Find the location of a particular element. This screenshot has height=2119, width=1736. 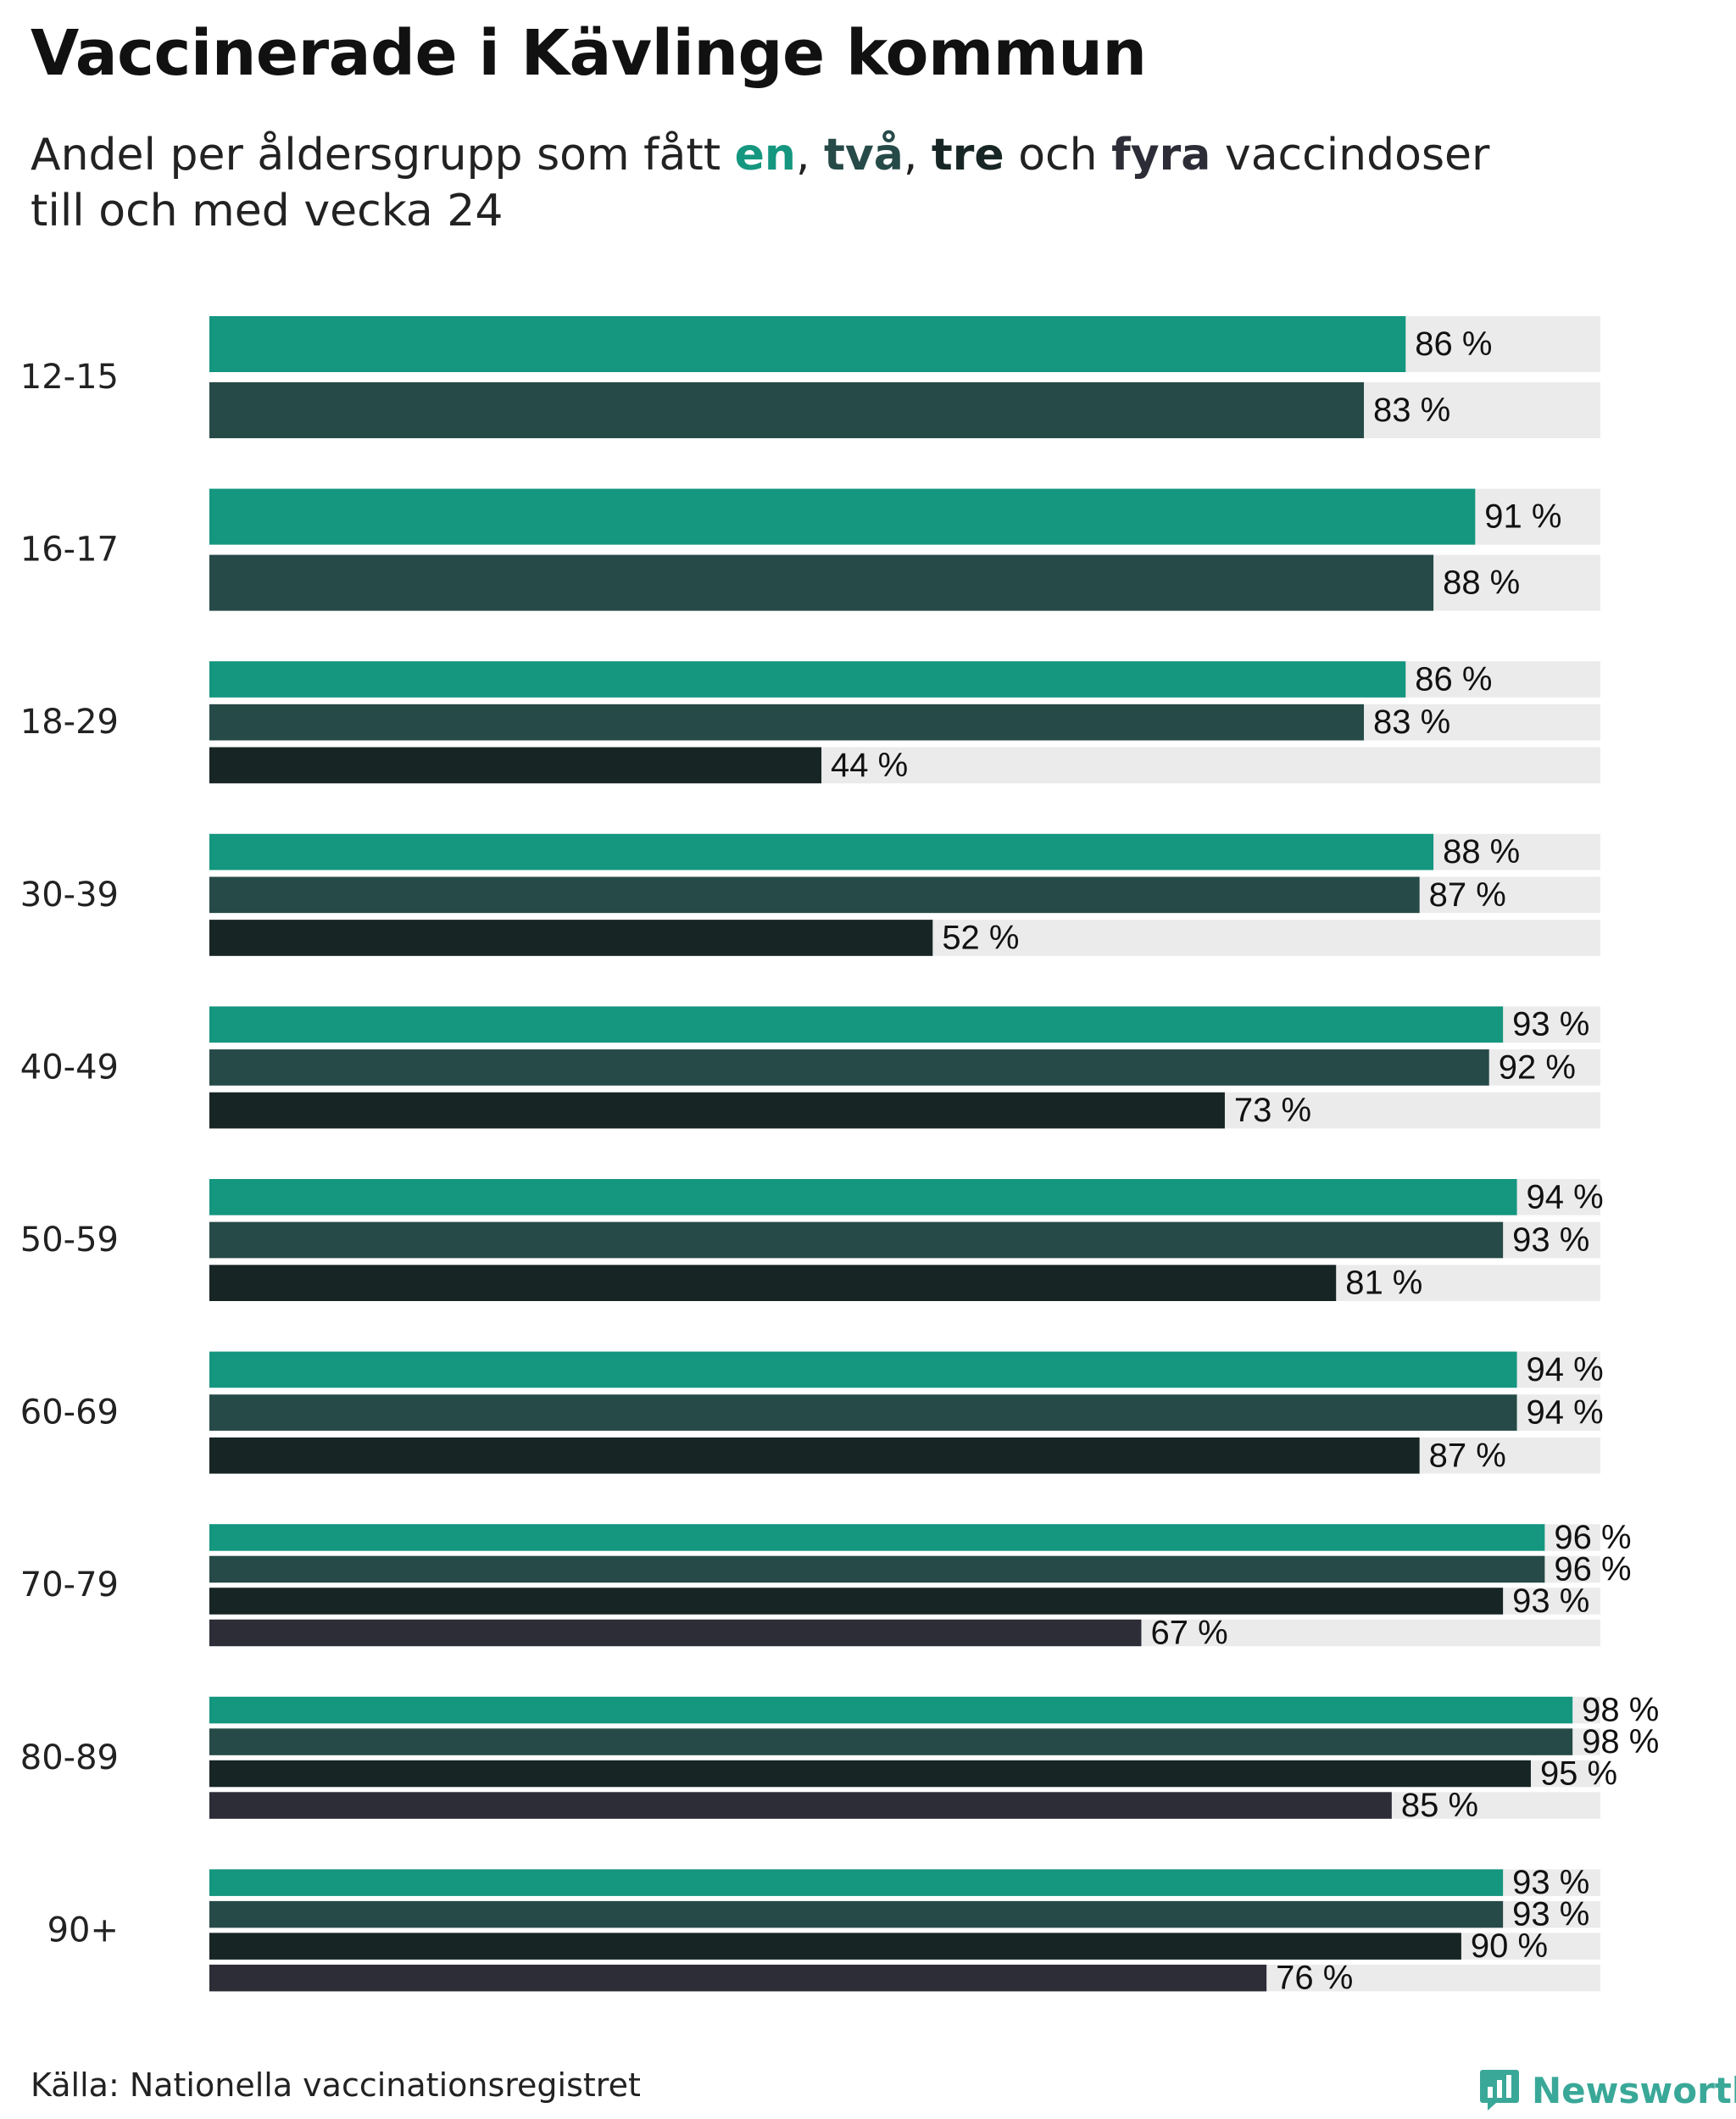

value-label-30-39-dose-3: 52 % is located at coordinates (981, 938).